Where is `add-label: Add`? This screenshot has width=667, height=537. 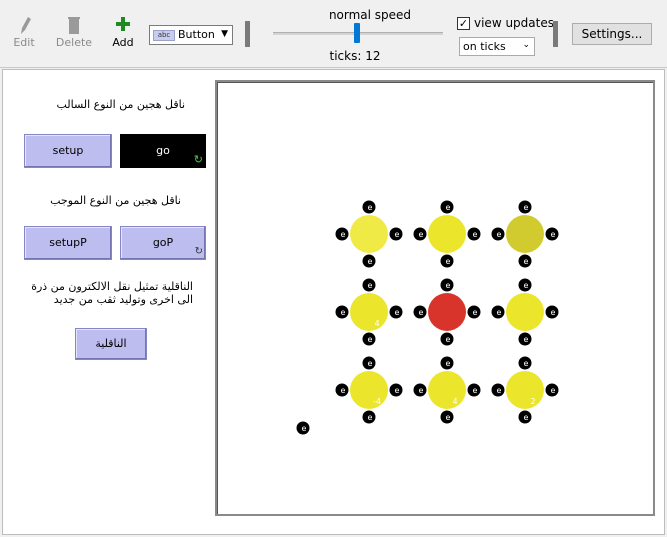 add-label: Add is located at coordinates (123, 42).